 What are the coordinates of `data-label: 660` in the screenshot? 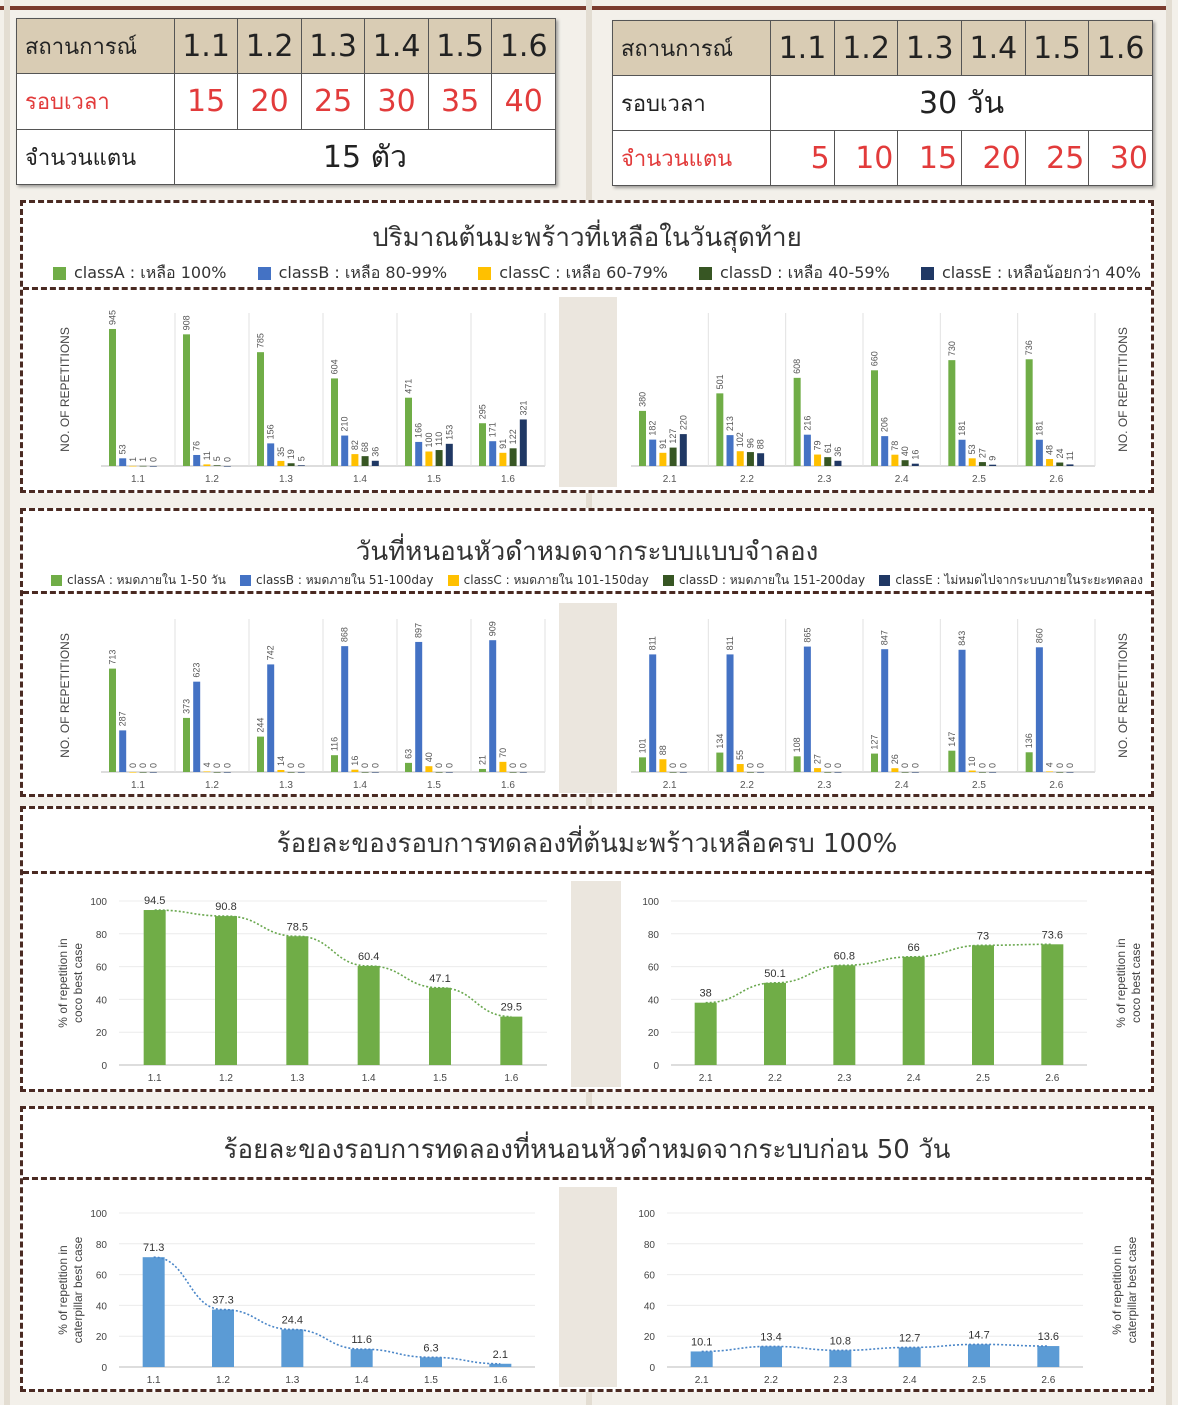 It's located at (875, 358).